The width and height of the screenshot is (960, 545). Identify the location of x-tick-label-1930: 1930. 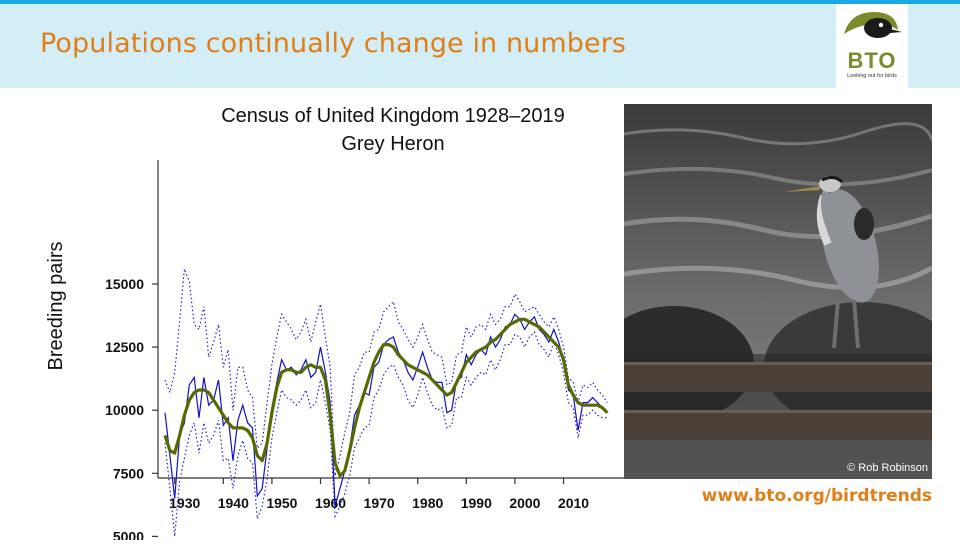
(184, 503).